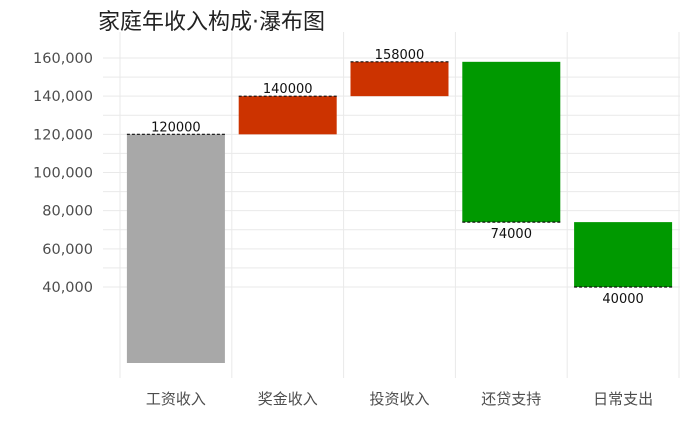  I want to click on y-tick-label: 160,000, so click(63, 59).